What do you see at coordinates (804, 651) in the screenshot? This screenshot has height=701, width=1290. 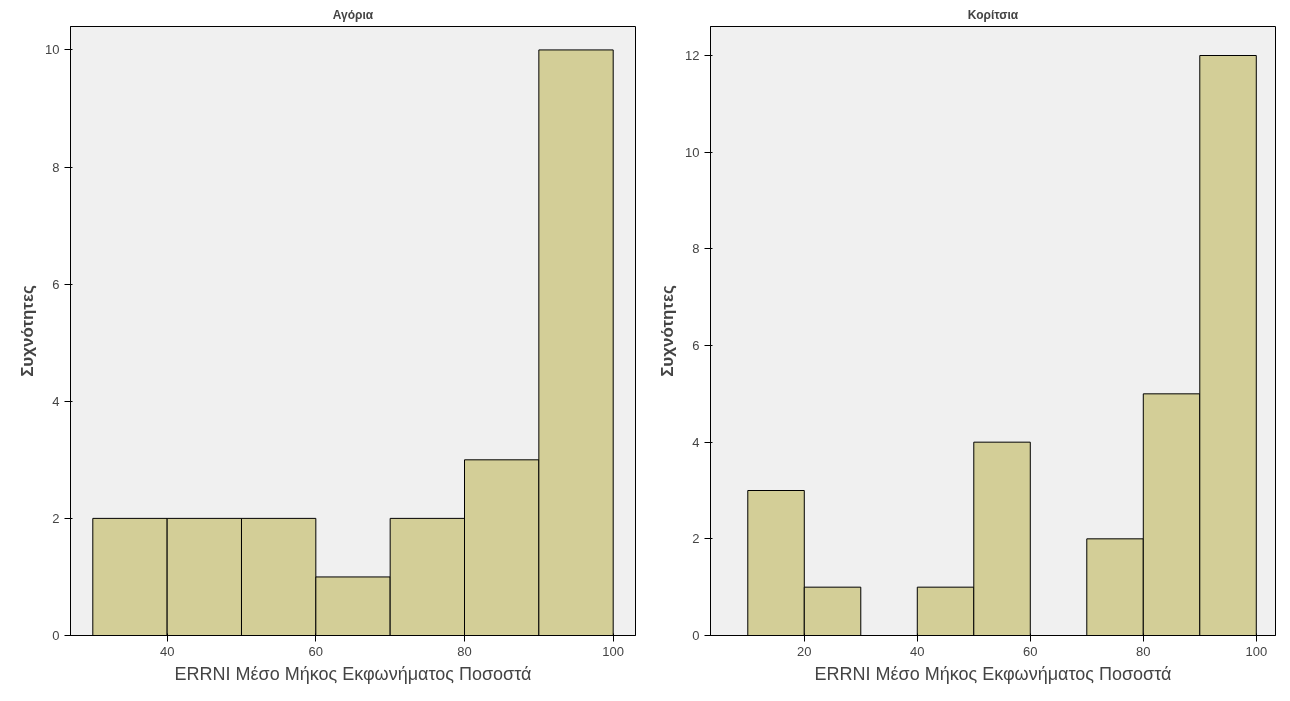 I see `x-tick-label: 20` at bounding box center [804, 651].